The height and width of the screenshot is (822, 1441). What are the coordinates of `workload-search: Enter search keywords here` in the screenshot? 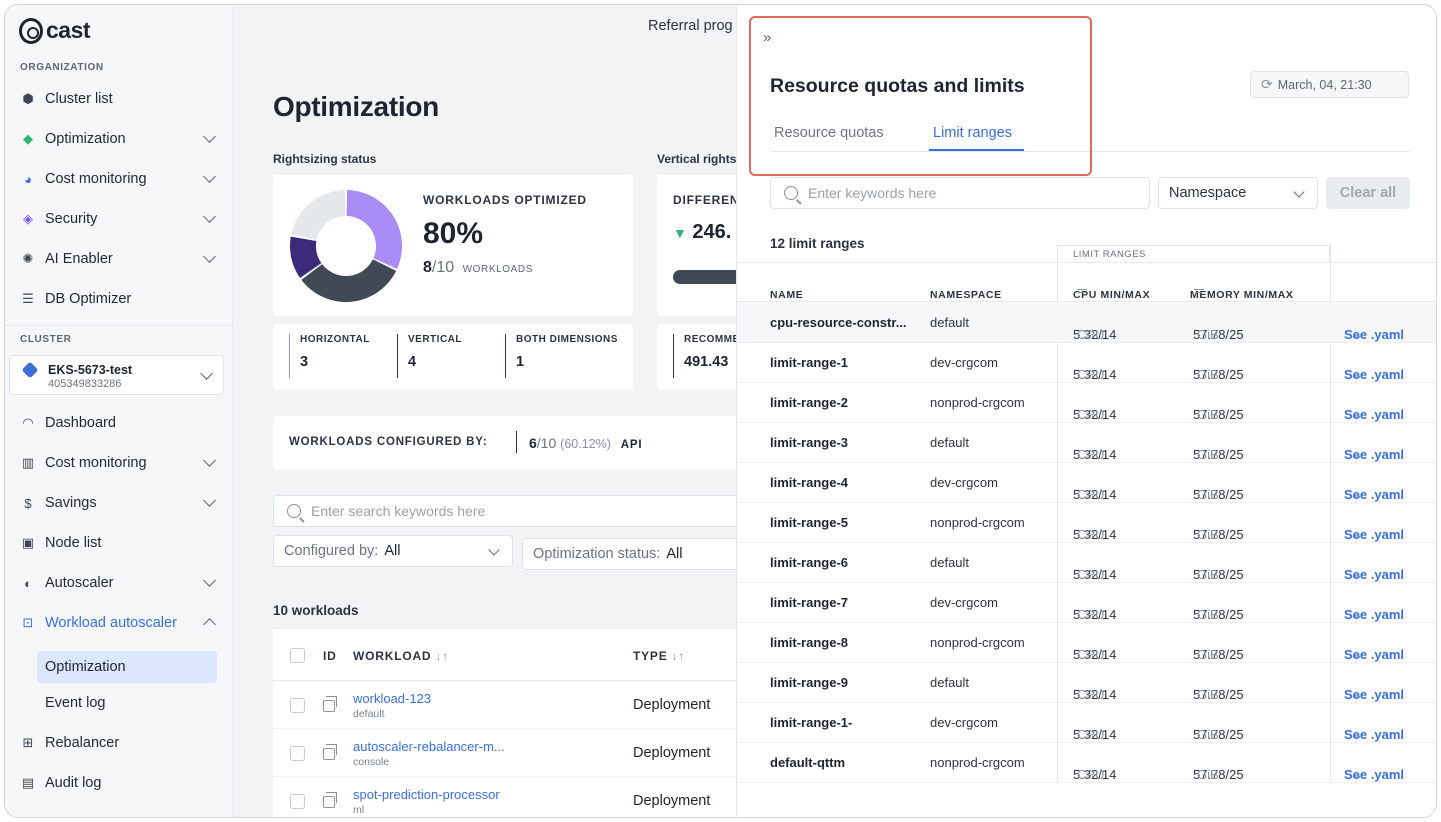 It's located at (513, 511).